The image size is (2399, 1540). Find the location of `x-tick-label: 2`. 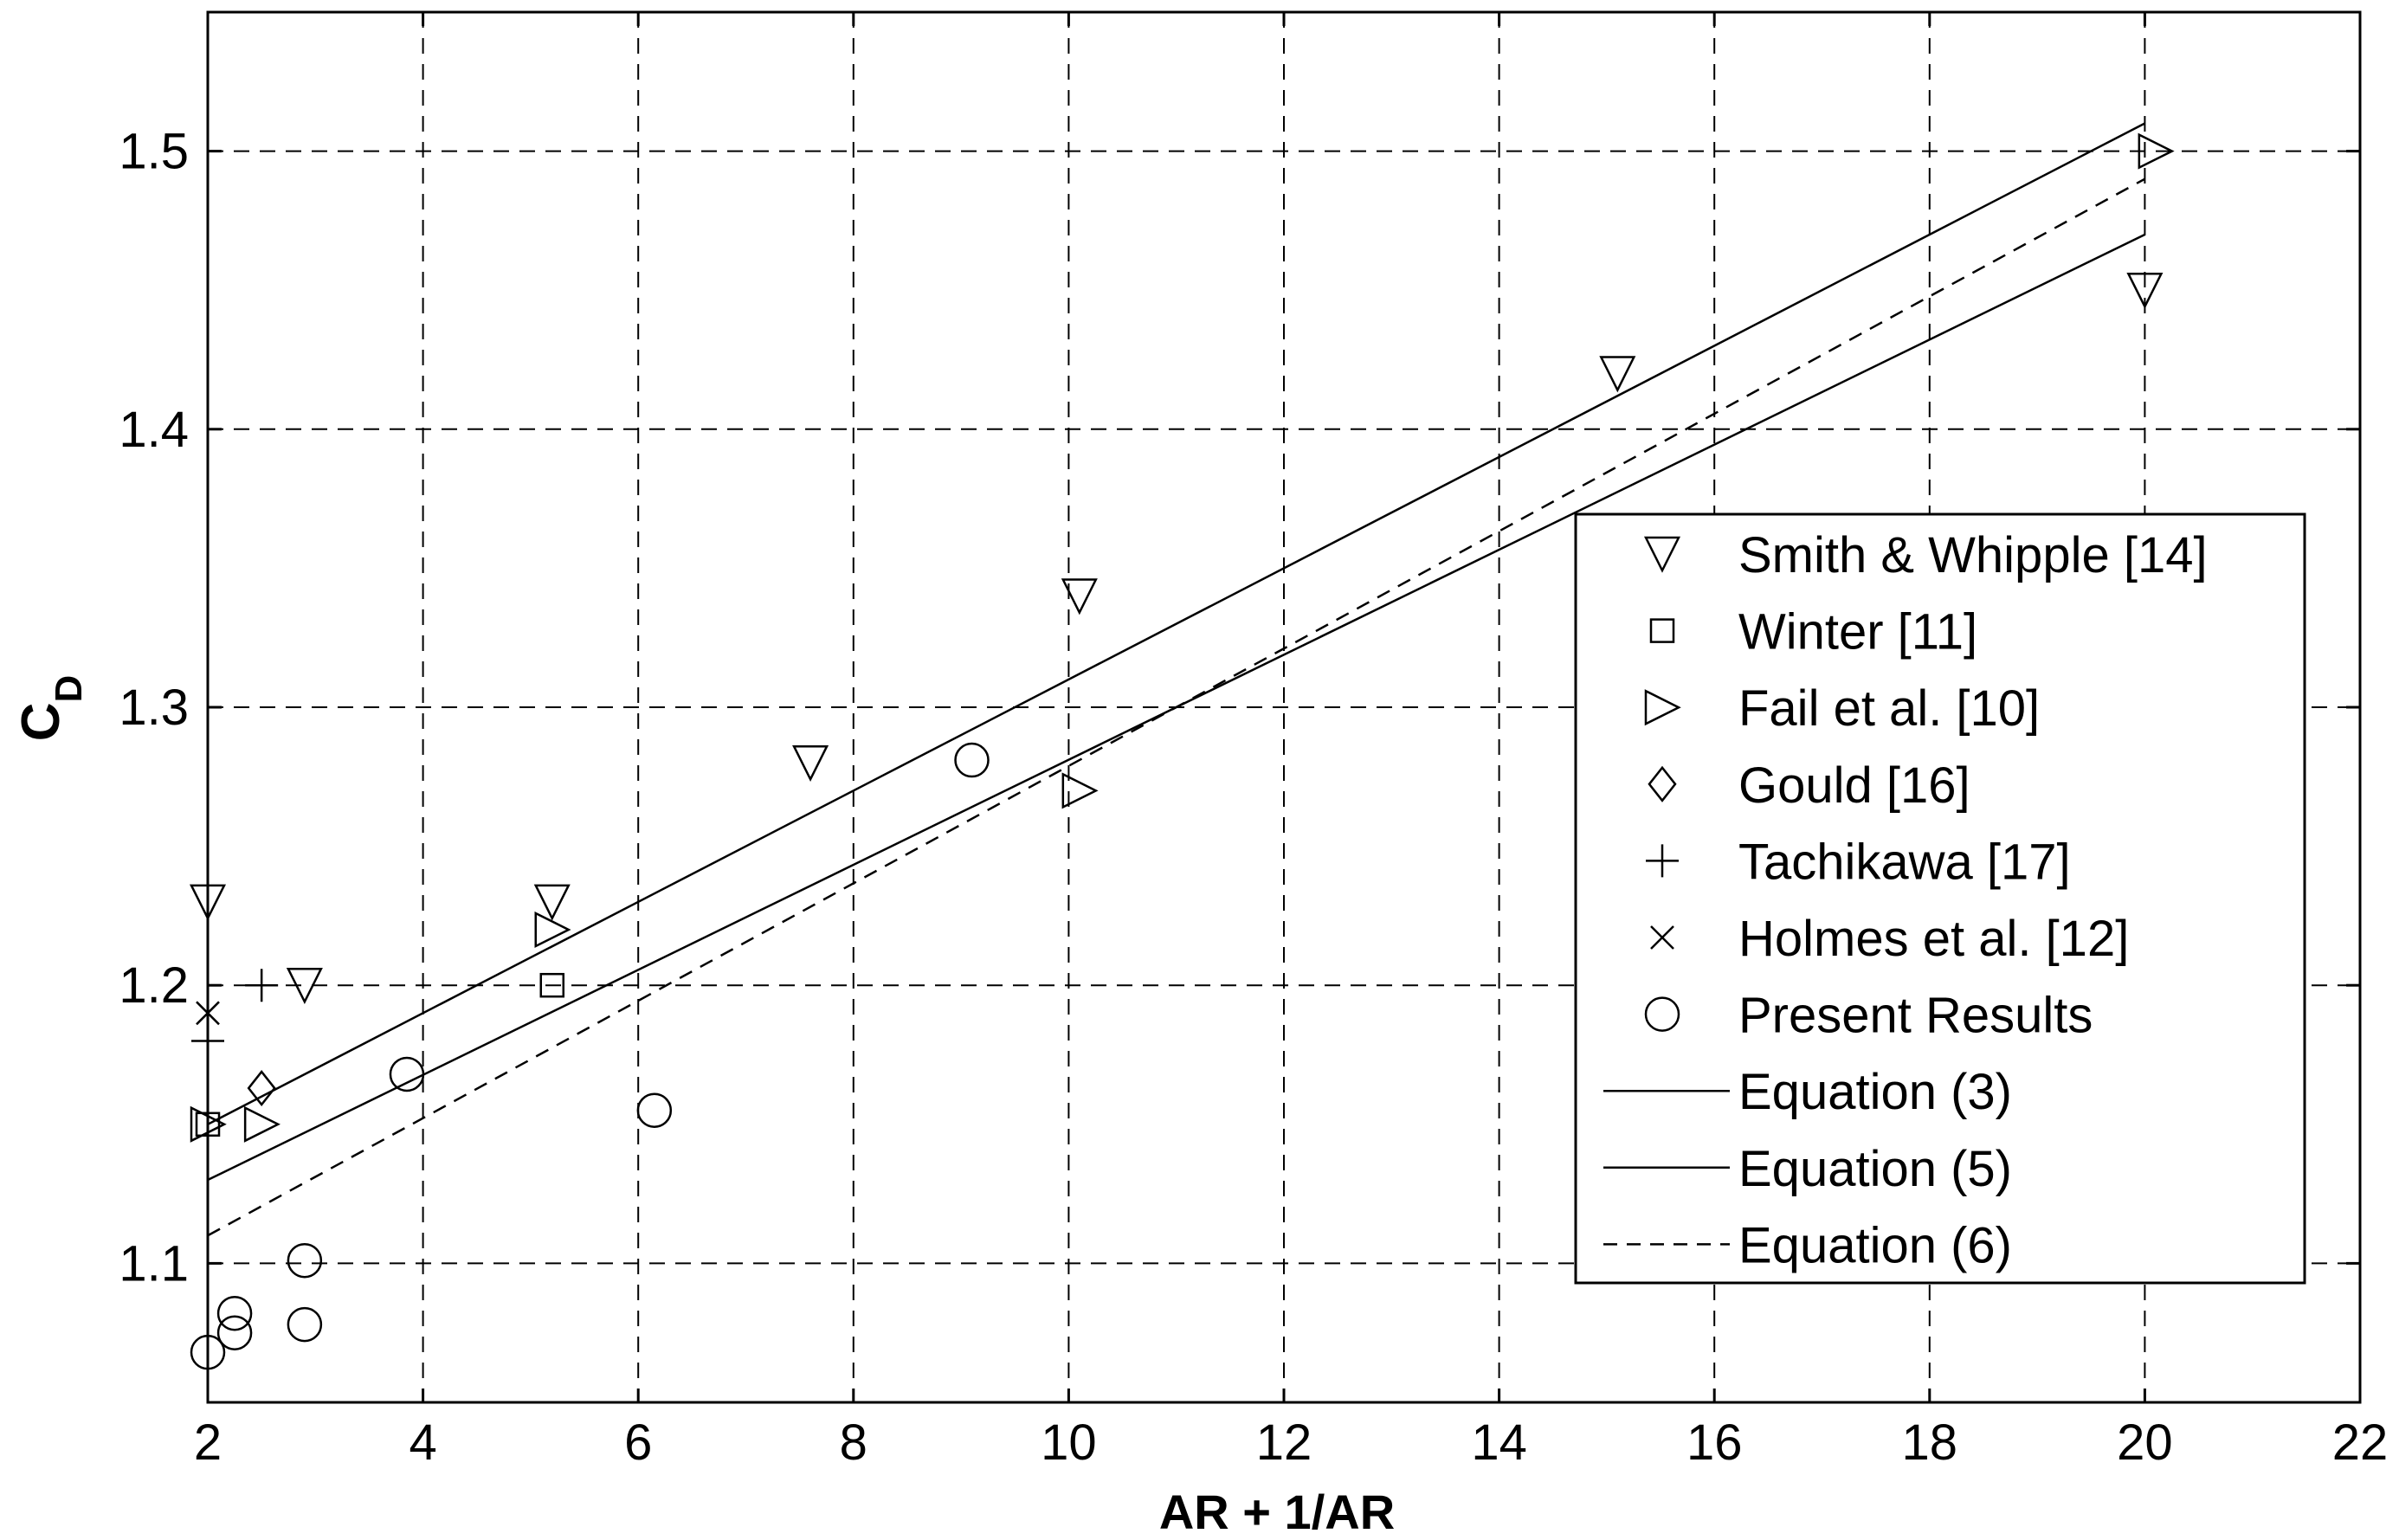

x-tick-label: 2 is located at coordinates (208, 1442).